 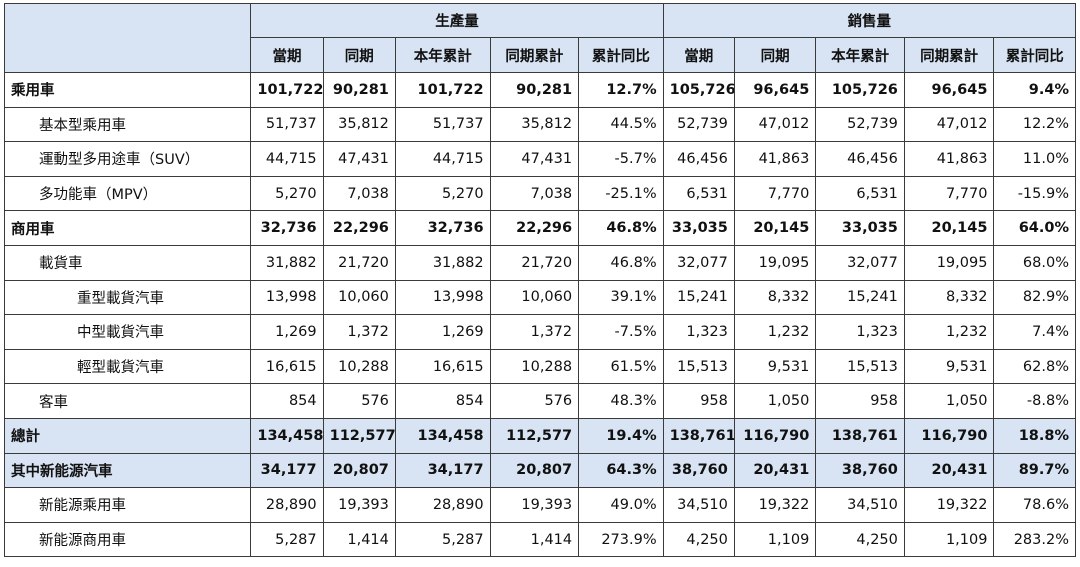 What do you see at coordinates (775, 90) in the screenshot?
I see `value-cell: 96,645` at bounding box center [775, 90].